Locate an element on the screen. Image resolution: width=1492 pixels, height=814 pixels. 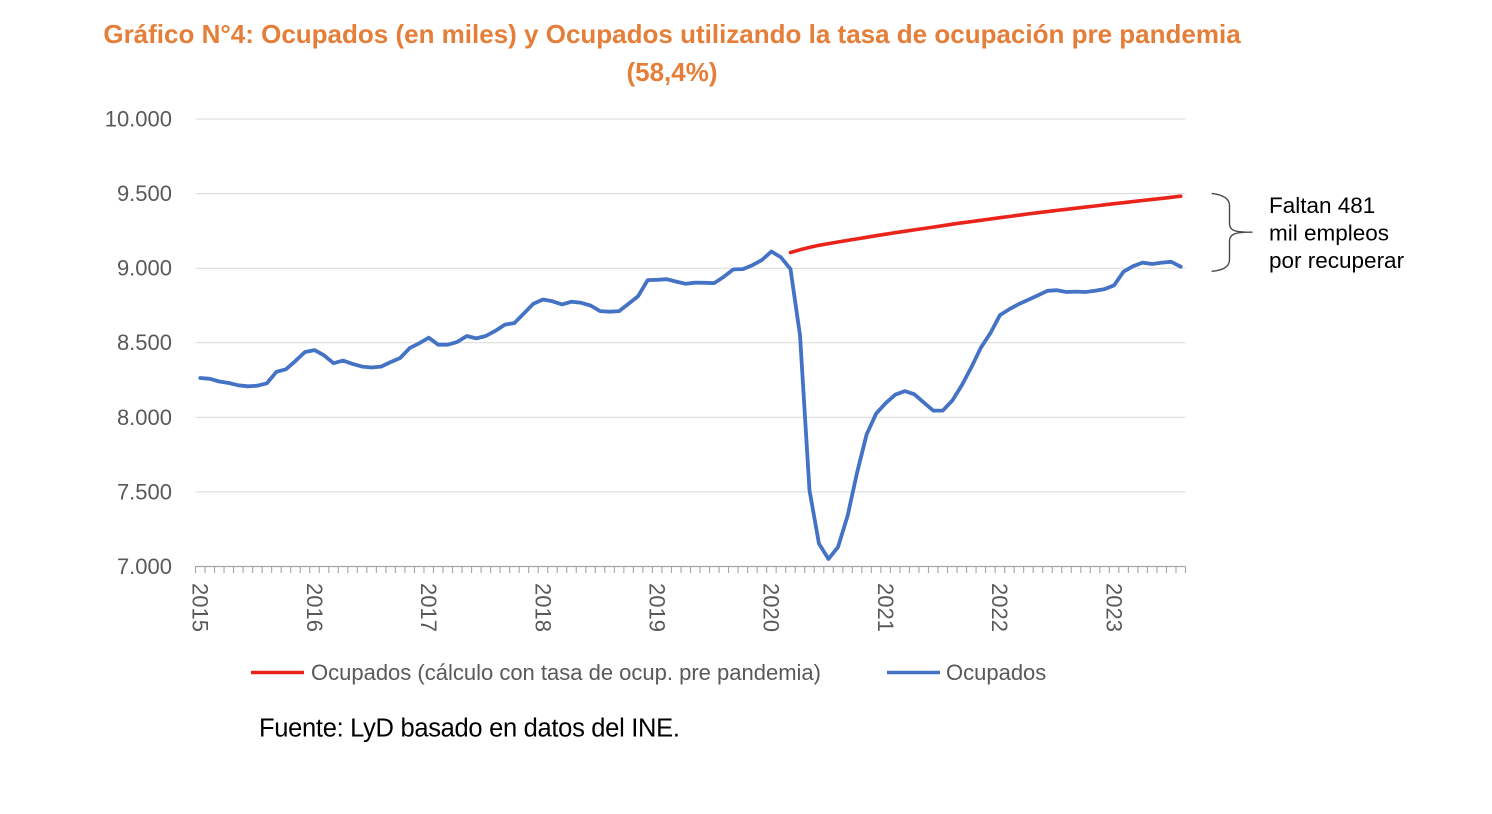
svg-text: 2023 is located at coordinates (1113, 607).